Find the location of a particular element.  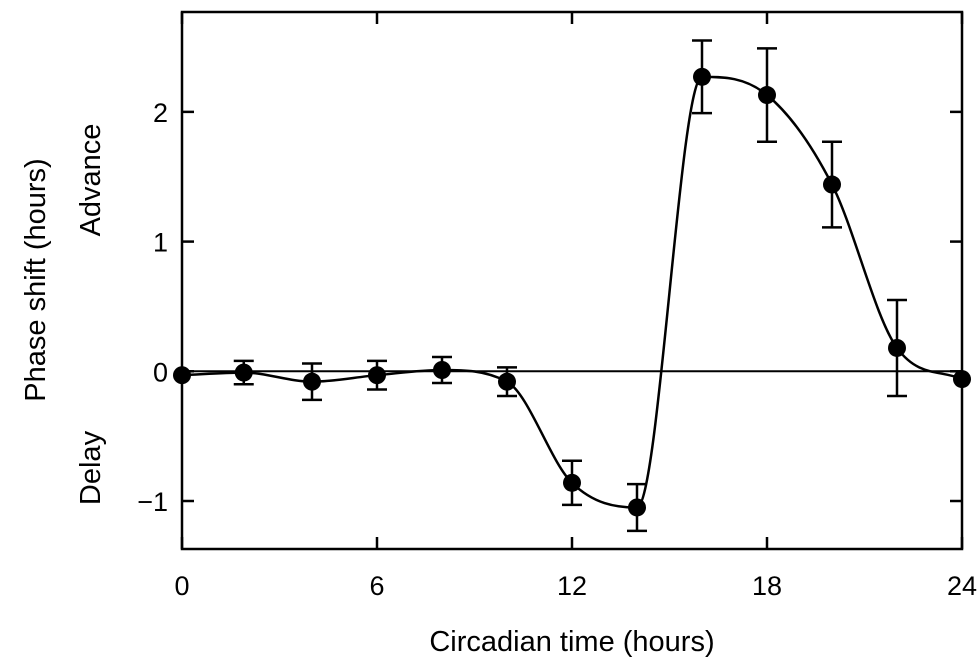

y-axis-label-advance: Advance is located at coordinates (91, 180).